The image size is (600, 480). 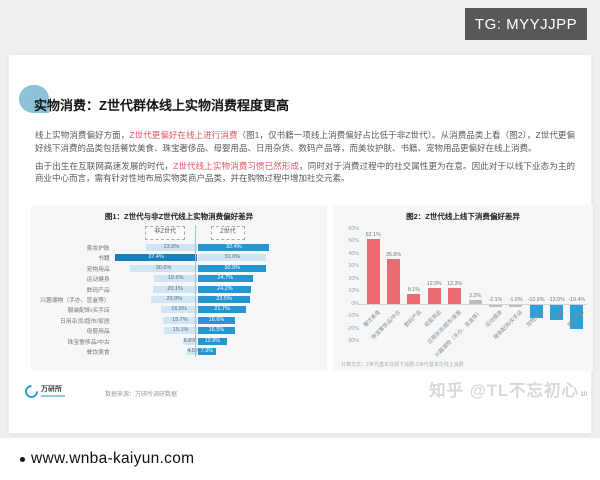 I want to click on chart1-category-label: 服装配饰/买手店, so click(x=88, y=311).